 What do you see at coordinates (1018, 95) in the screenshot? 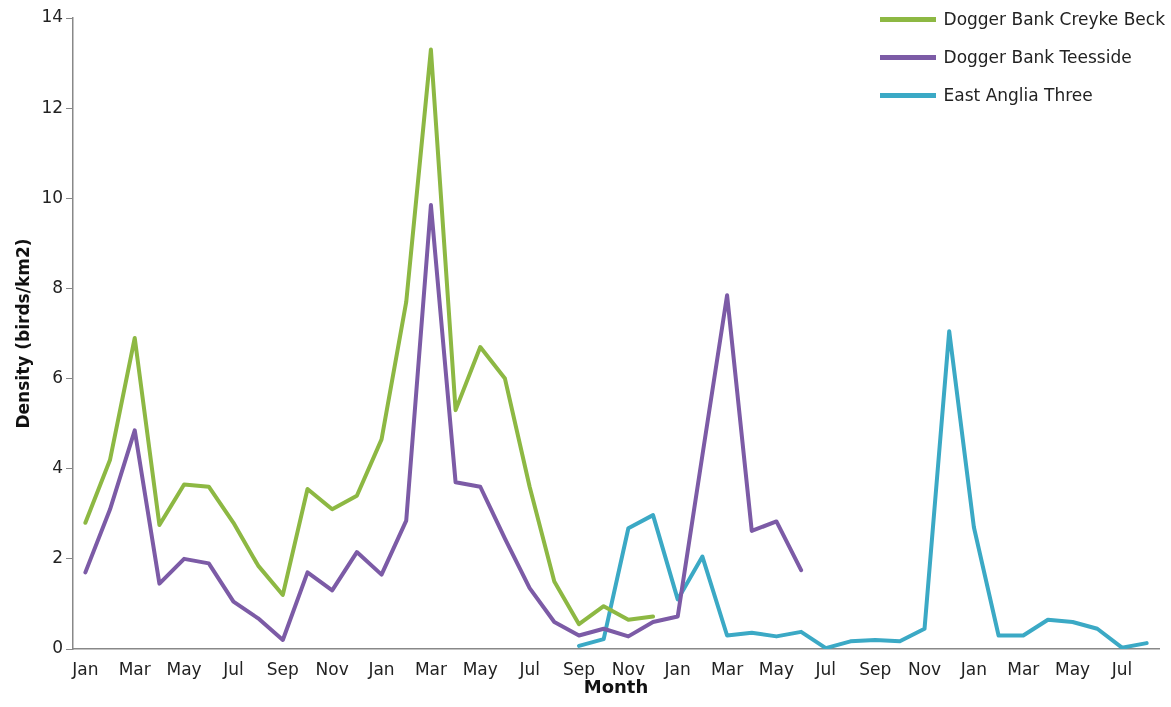
I see `legend-label: East Anglia Three` at bounding box center [1018, 95].